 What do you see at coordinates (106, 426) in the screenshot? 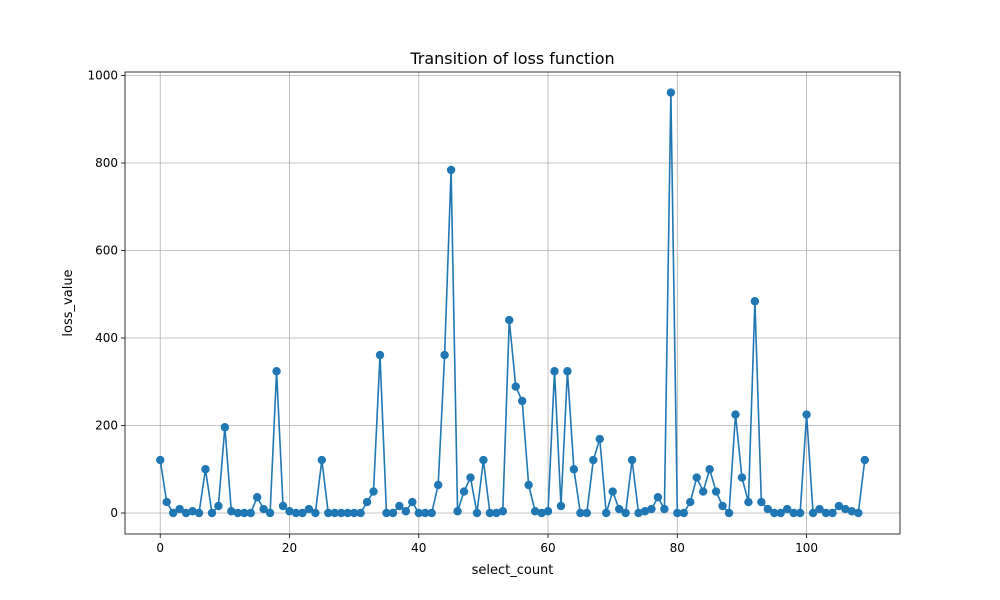
I see `y-tick-label: 200` at bounding box center [106, 426].